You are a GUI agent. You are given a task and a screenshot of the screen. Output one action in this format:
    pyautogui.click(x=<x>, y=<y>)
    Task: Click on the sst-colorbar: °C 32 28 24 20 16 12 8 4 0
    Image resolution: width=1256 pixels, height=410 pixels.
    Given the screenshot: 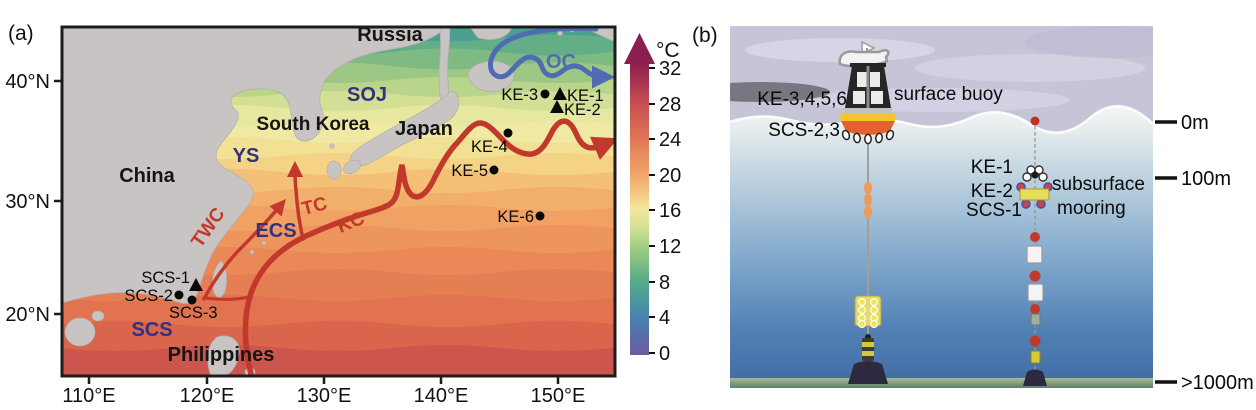 What is the action you would take?
    pyautogui.click(x=652, y=199)
    